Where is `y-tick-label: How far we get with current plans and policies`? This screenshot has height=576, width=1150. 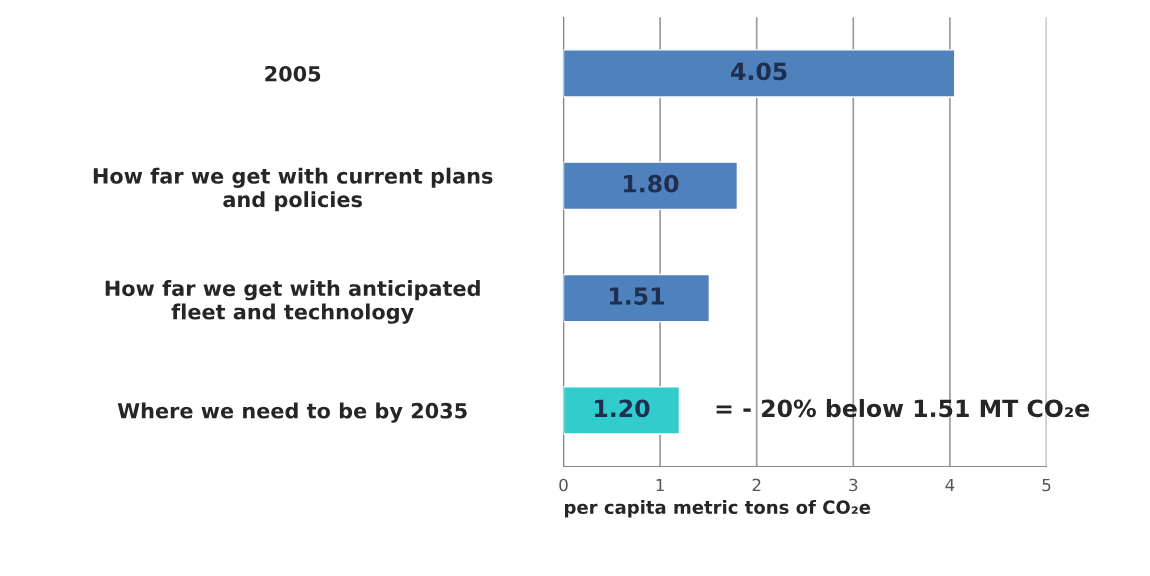 y-tick-label: How far we get with current plans and policies is located at coordinates (293, 189).